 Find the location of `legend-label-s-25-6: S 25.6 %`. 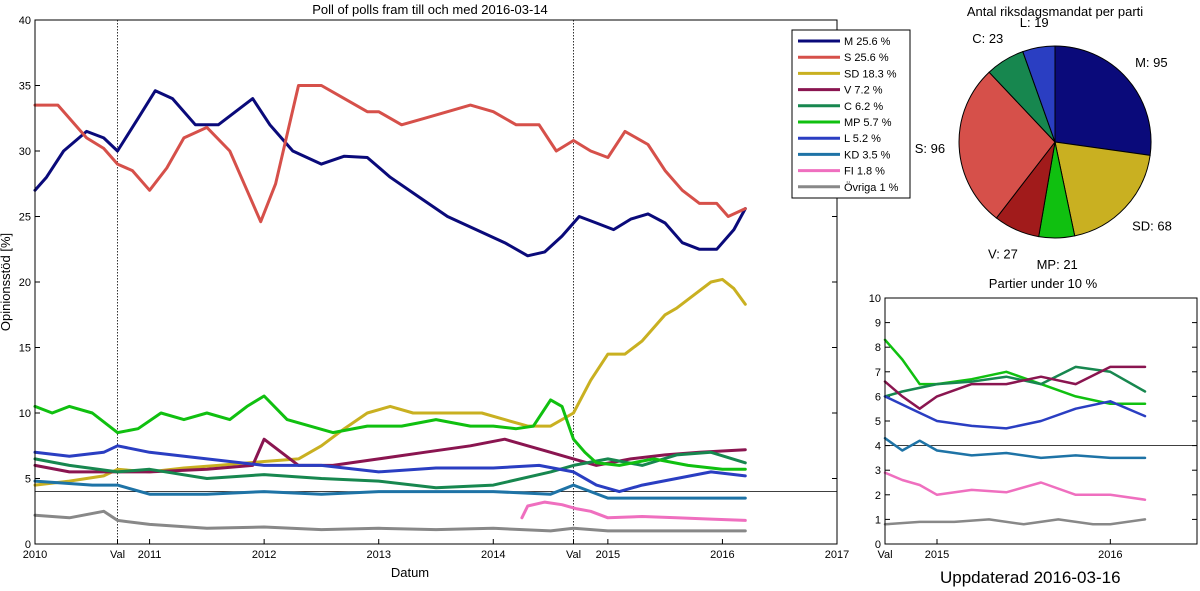

legend-label-s-25-6: S 25.6 % is located at coordinates (866, 58).